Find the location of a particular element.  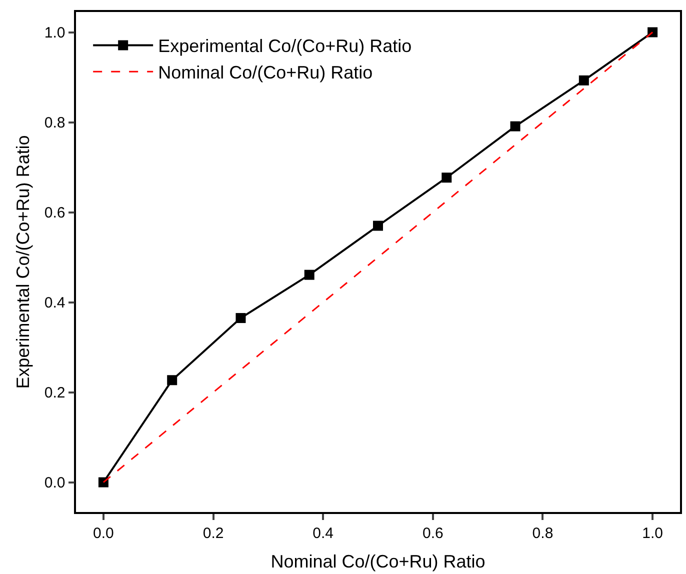

y-tick-label: 1.0 is located at coordinates (55, 33).